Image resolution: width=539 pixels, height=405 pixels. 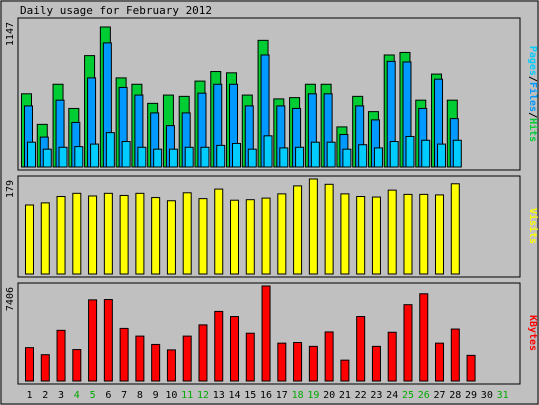 I want to click on day-label-21: 21, so click(x=345, y=395).